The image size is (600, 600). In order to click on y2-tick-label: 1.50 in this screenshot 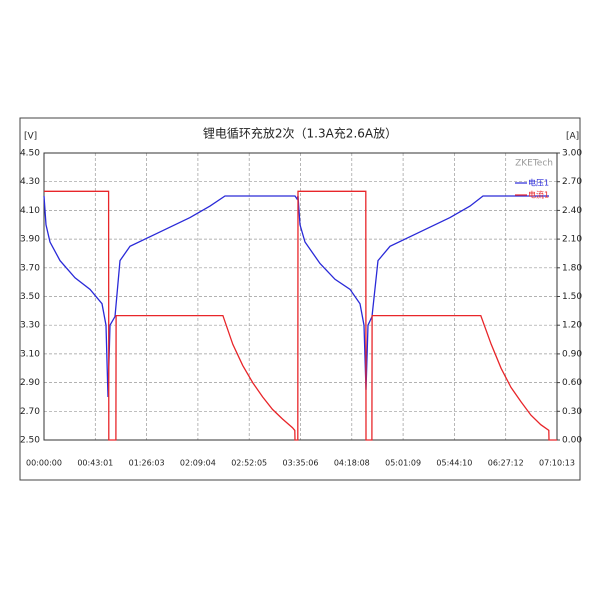, I will do `click(572, 297)`.